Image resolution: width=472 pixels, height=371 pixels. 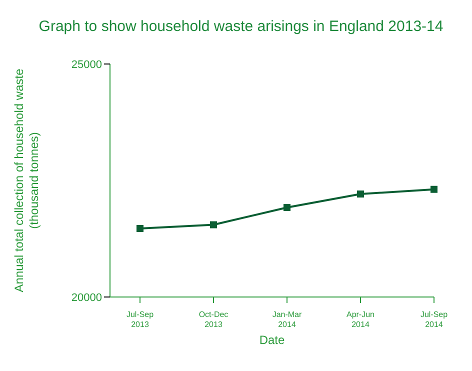 What do you see at coordinates (86, 64) in the screenshot?
I see `y-tick-label: 25000` at bounding box center [86, 64].